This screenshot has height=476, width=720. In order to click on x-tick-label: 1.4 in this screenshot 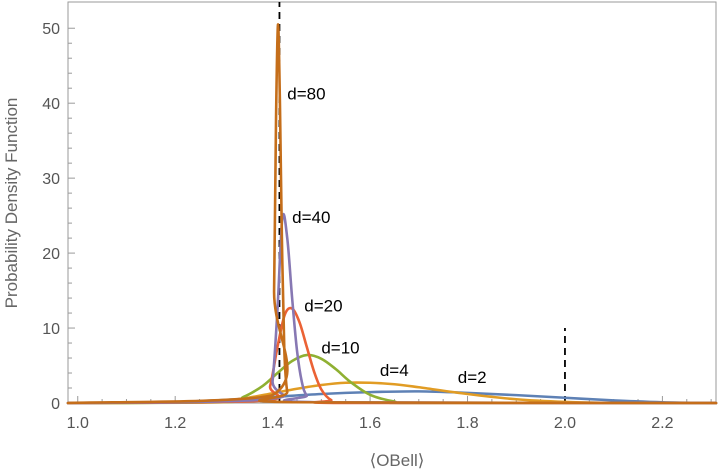, I will do `click(273, 423)`.